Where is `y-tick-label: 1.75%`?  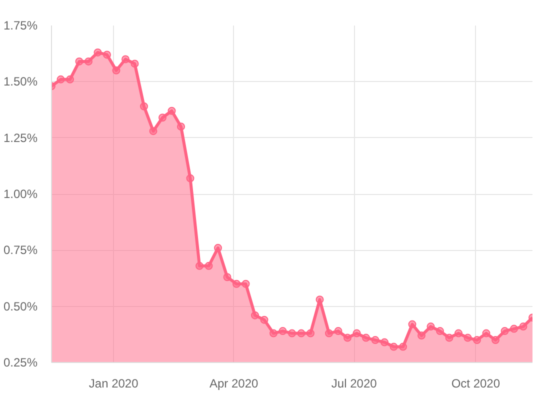
y-tick-label: 1.75% is located at coordinates (20, 25).